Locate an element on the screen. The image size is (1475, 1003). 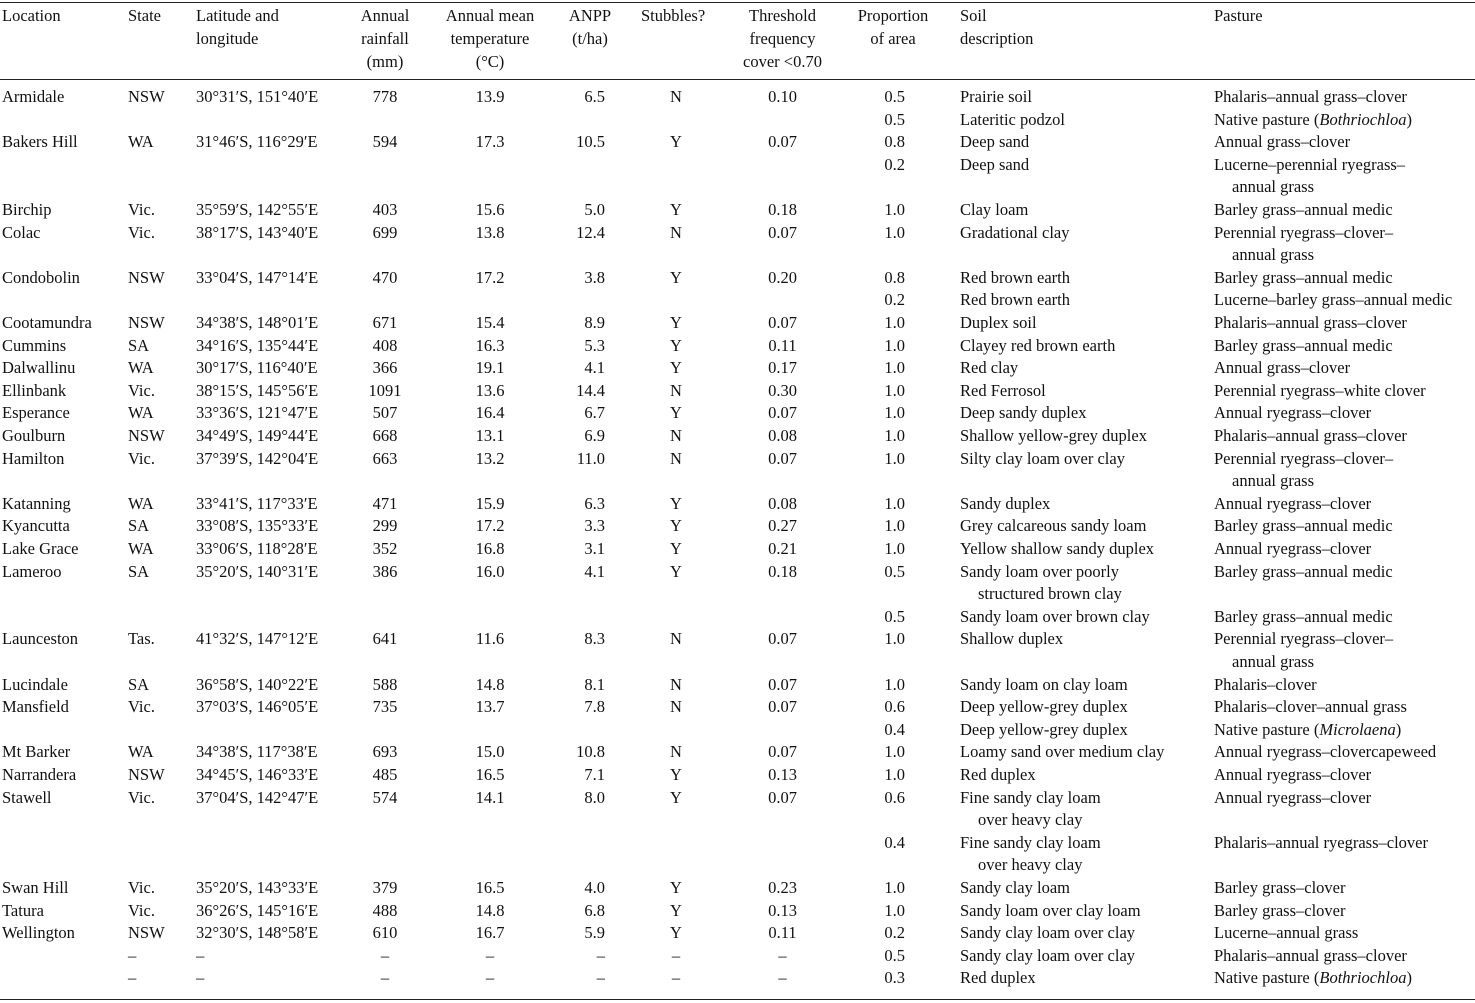
cell-latlong: 30°31′S, 151°40′E is located at coordinates (257, 96).